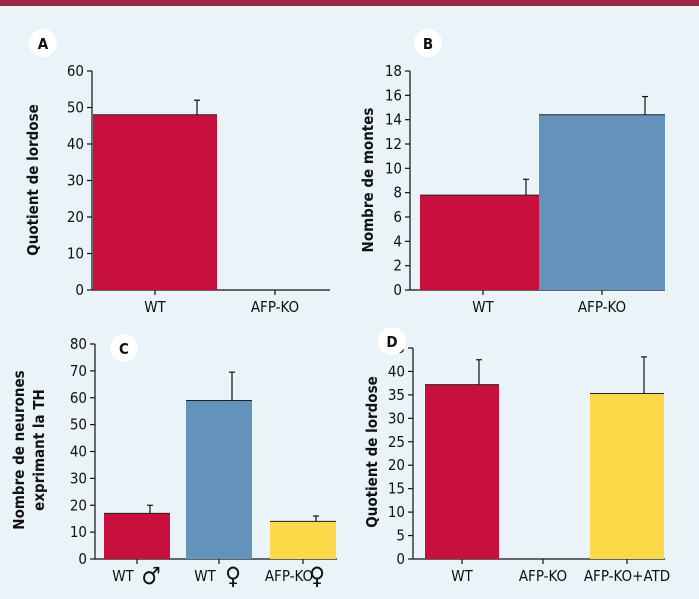 This screenshot has width=699, height=599. What do you see at coordinates (627, 576) in the screenshot?
I see `x-tick-label: AFP-KO+ATD` at bounding box center [627, 576].